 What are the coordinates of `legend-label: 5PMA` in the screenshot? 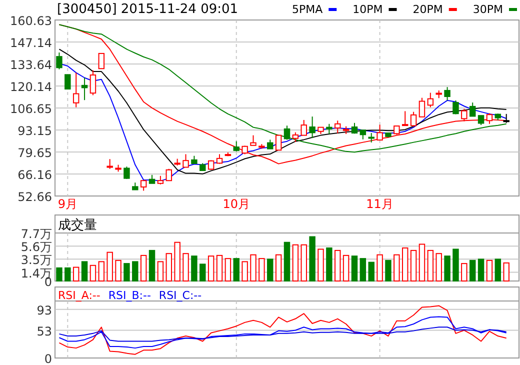 It's located at (308, 9).